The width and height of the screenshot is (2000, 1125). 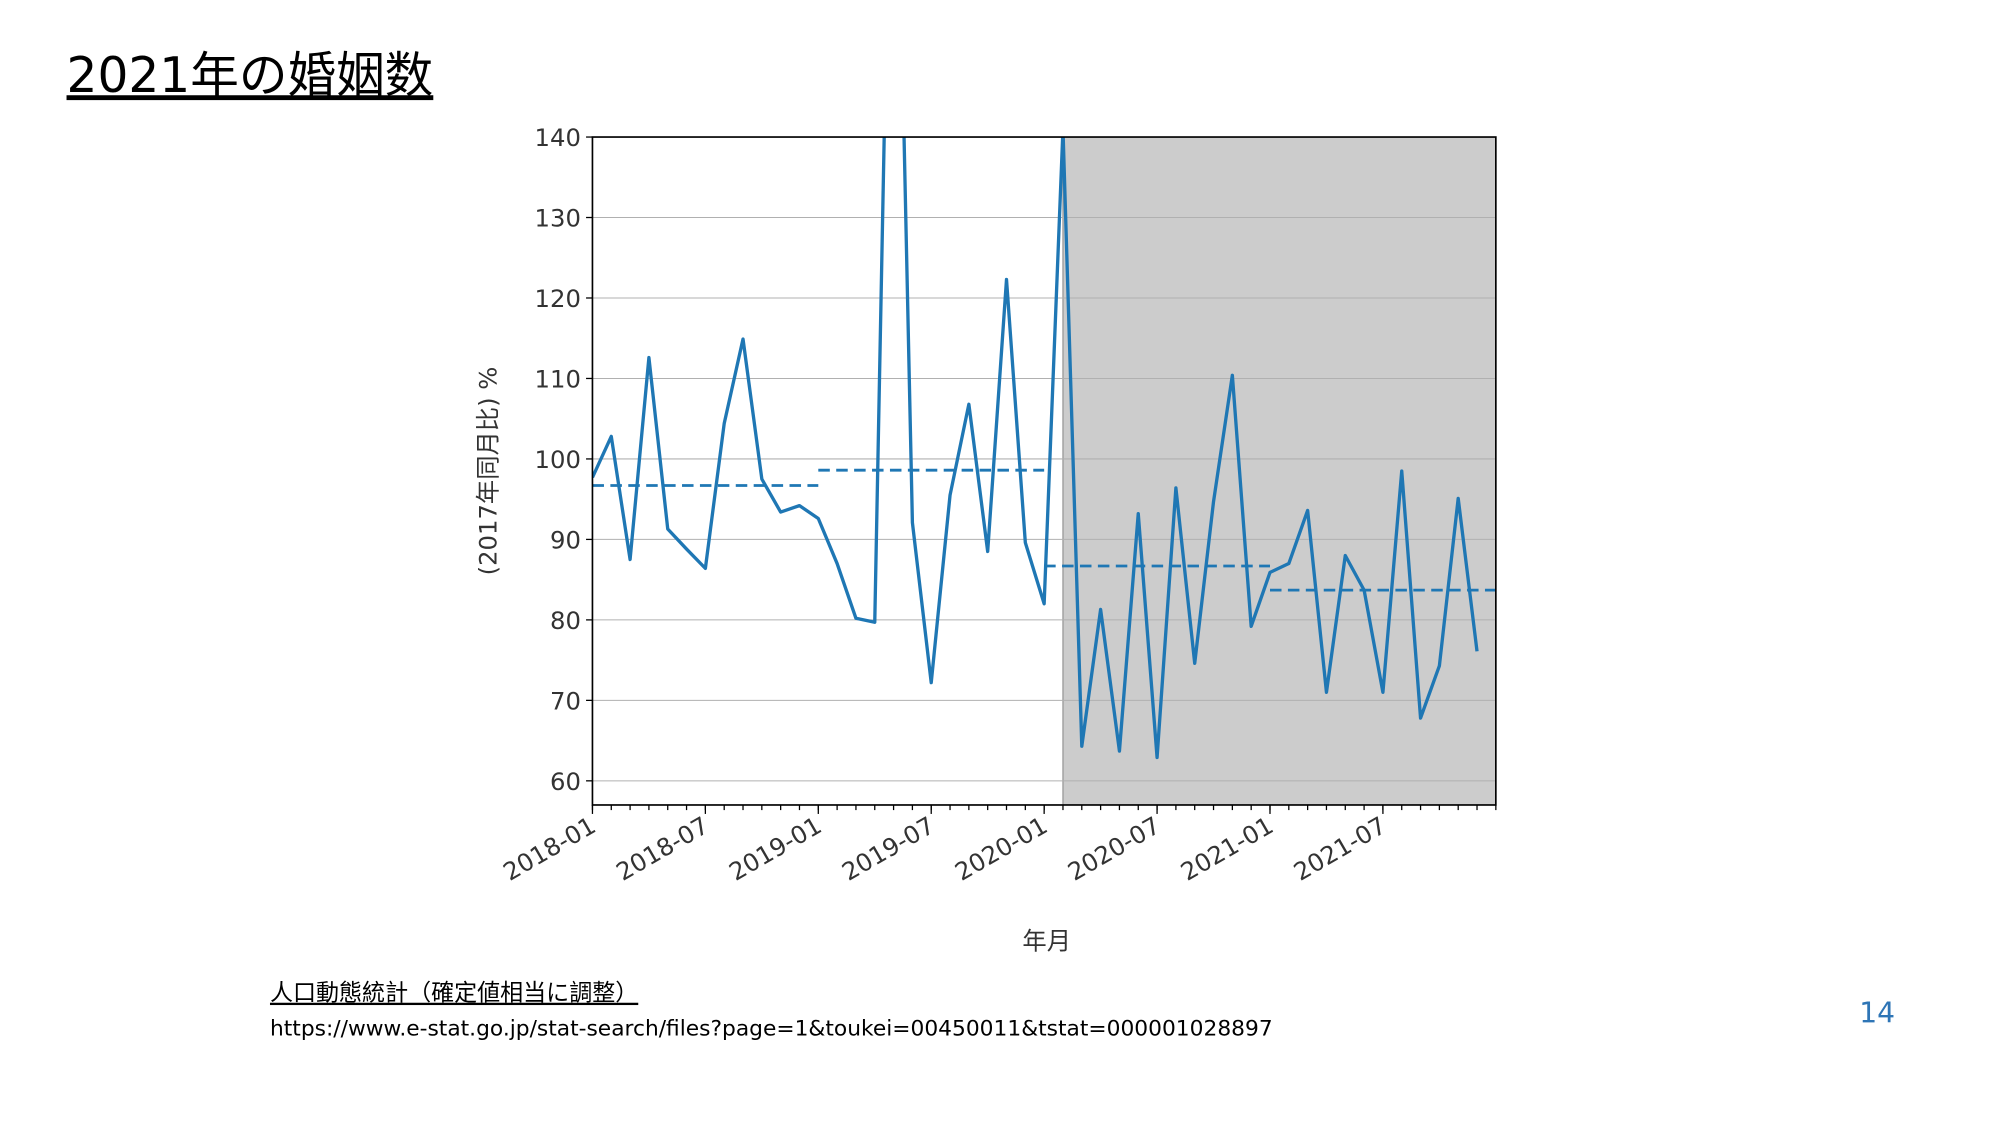 I want to click on x-tick-label: 2018-01, so click(x=549, y=849).